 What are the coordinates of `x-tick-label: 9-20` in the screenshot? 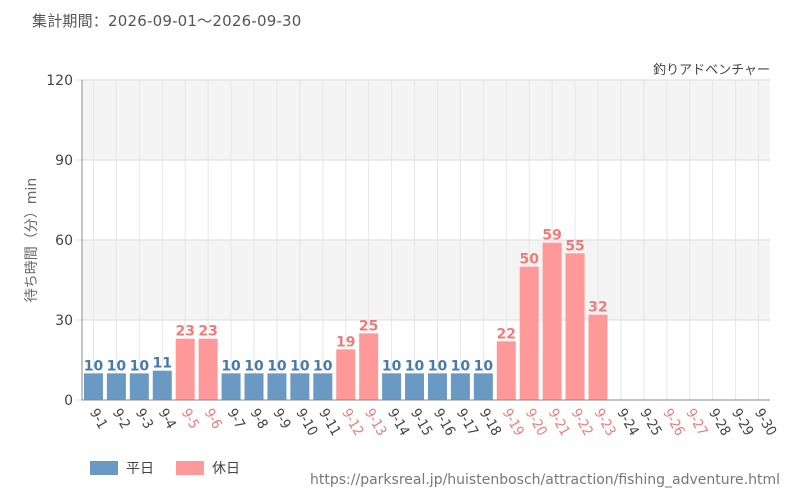 It's located at (536, 422).